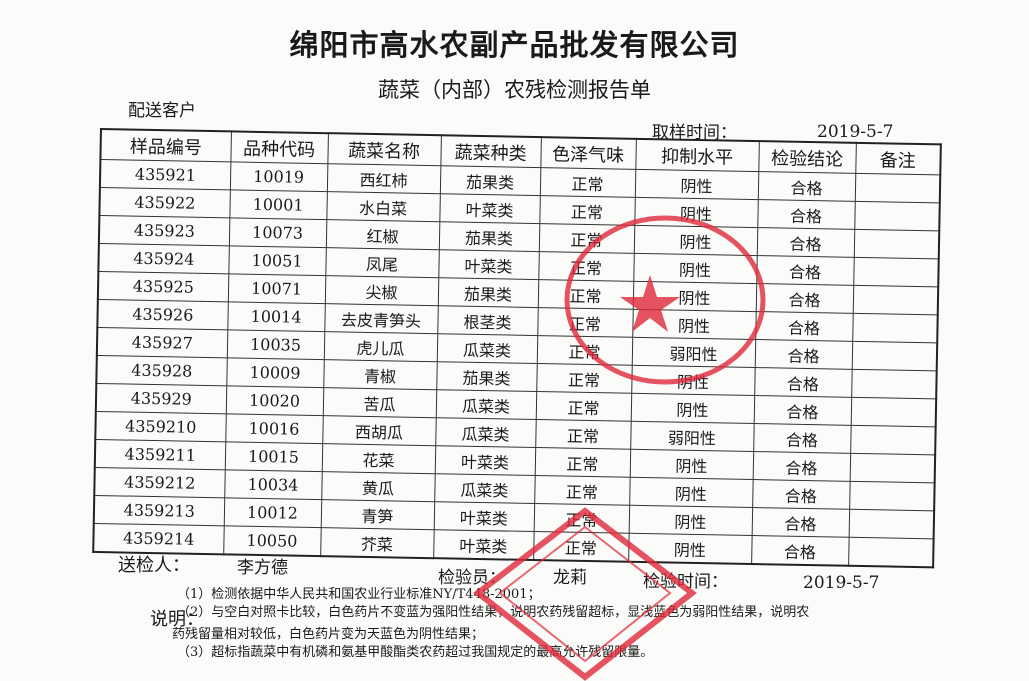 This screenshot has width=1029, height=681. Describe the element at coordinates (328, 634) in the screenshot. I see `note-2-continued: 药残留量相对较低，白色药片变为天蓝色为阴性结果；` at that location.